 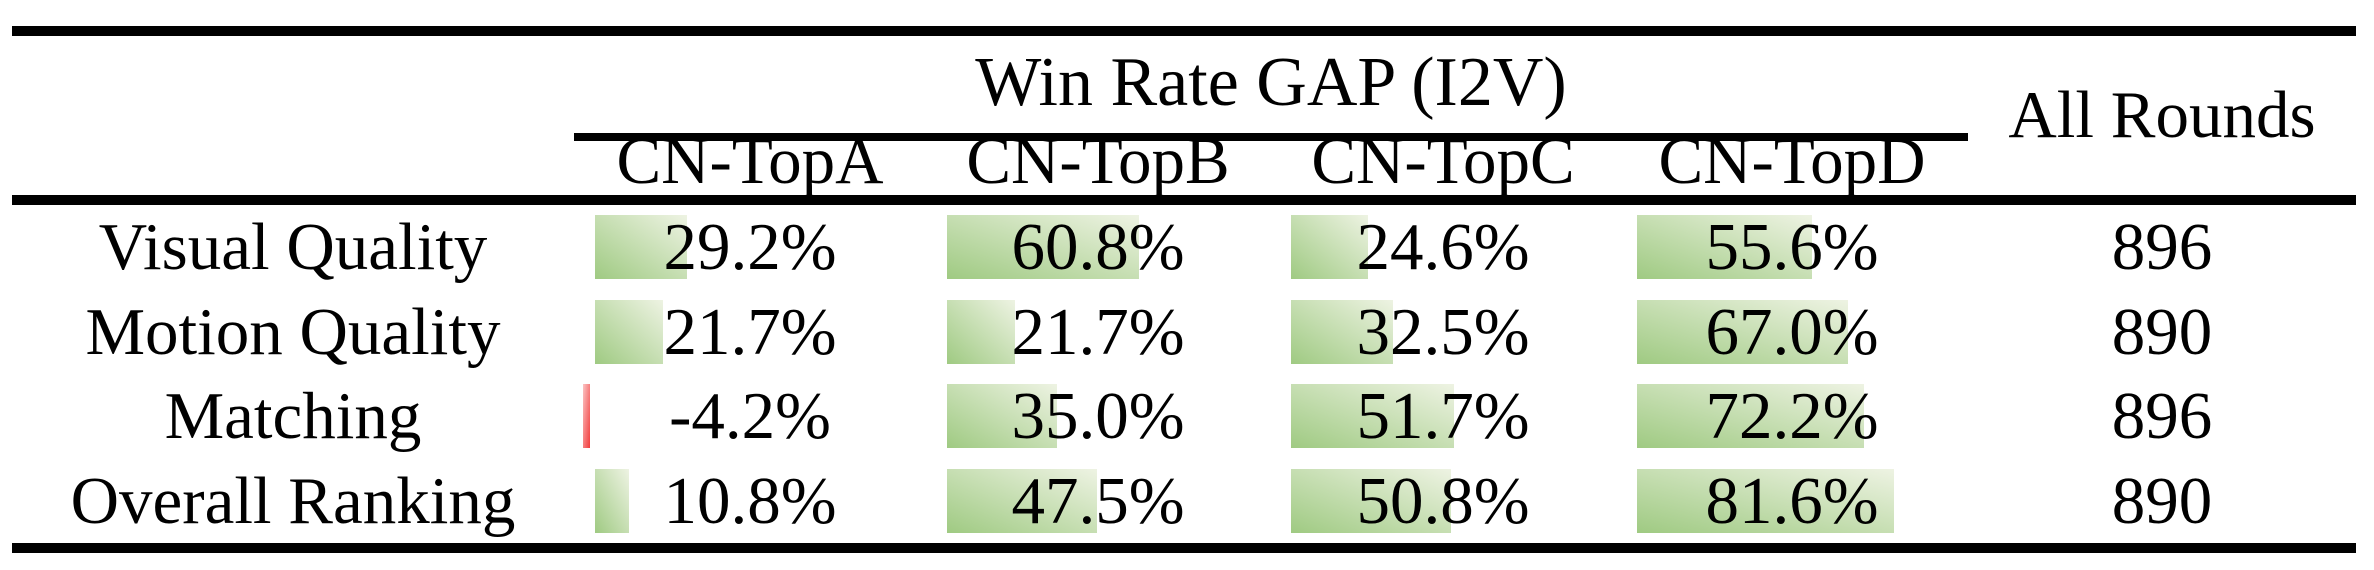 I want to click on win-rate-value: 72.2%, so click(x=1792, y=415).